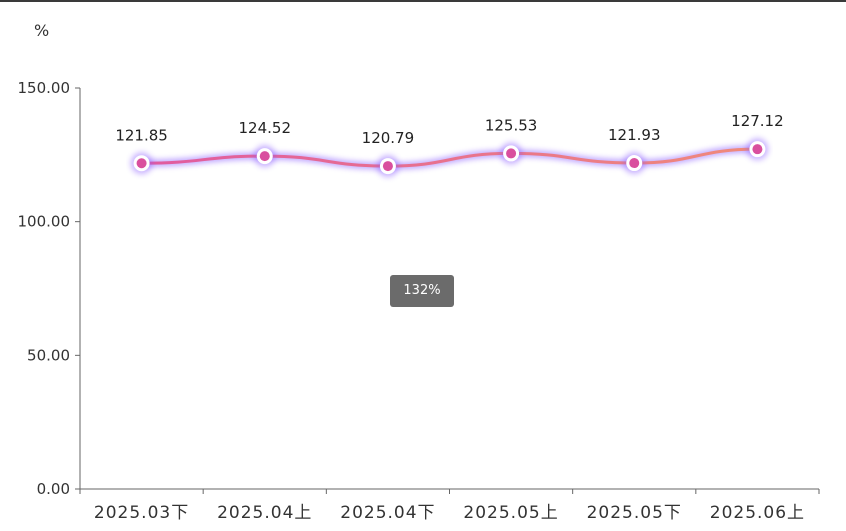  What do you see at coordinates (53, 489) in the screenshot?
I see `y-tick-label: 0.00` at bounding box center [53, 489].